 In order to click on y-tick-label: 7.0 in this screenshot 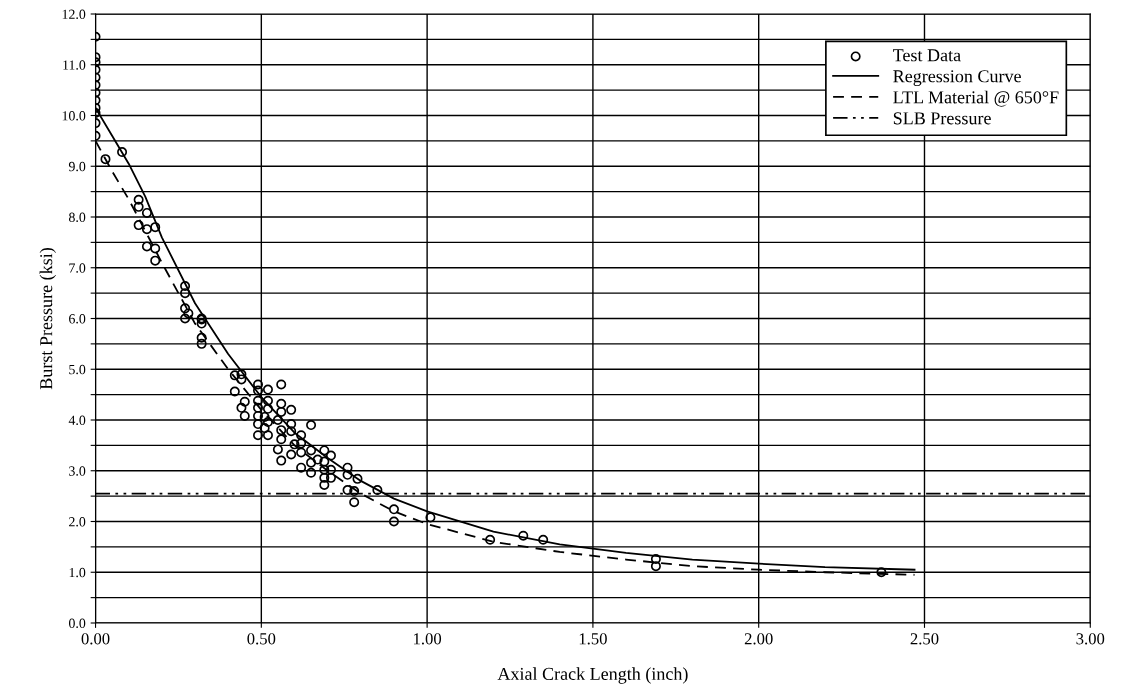, I will do `click(77, 268)`.